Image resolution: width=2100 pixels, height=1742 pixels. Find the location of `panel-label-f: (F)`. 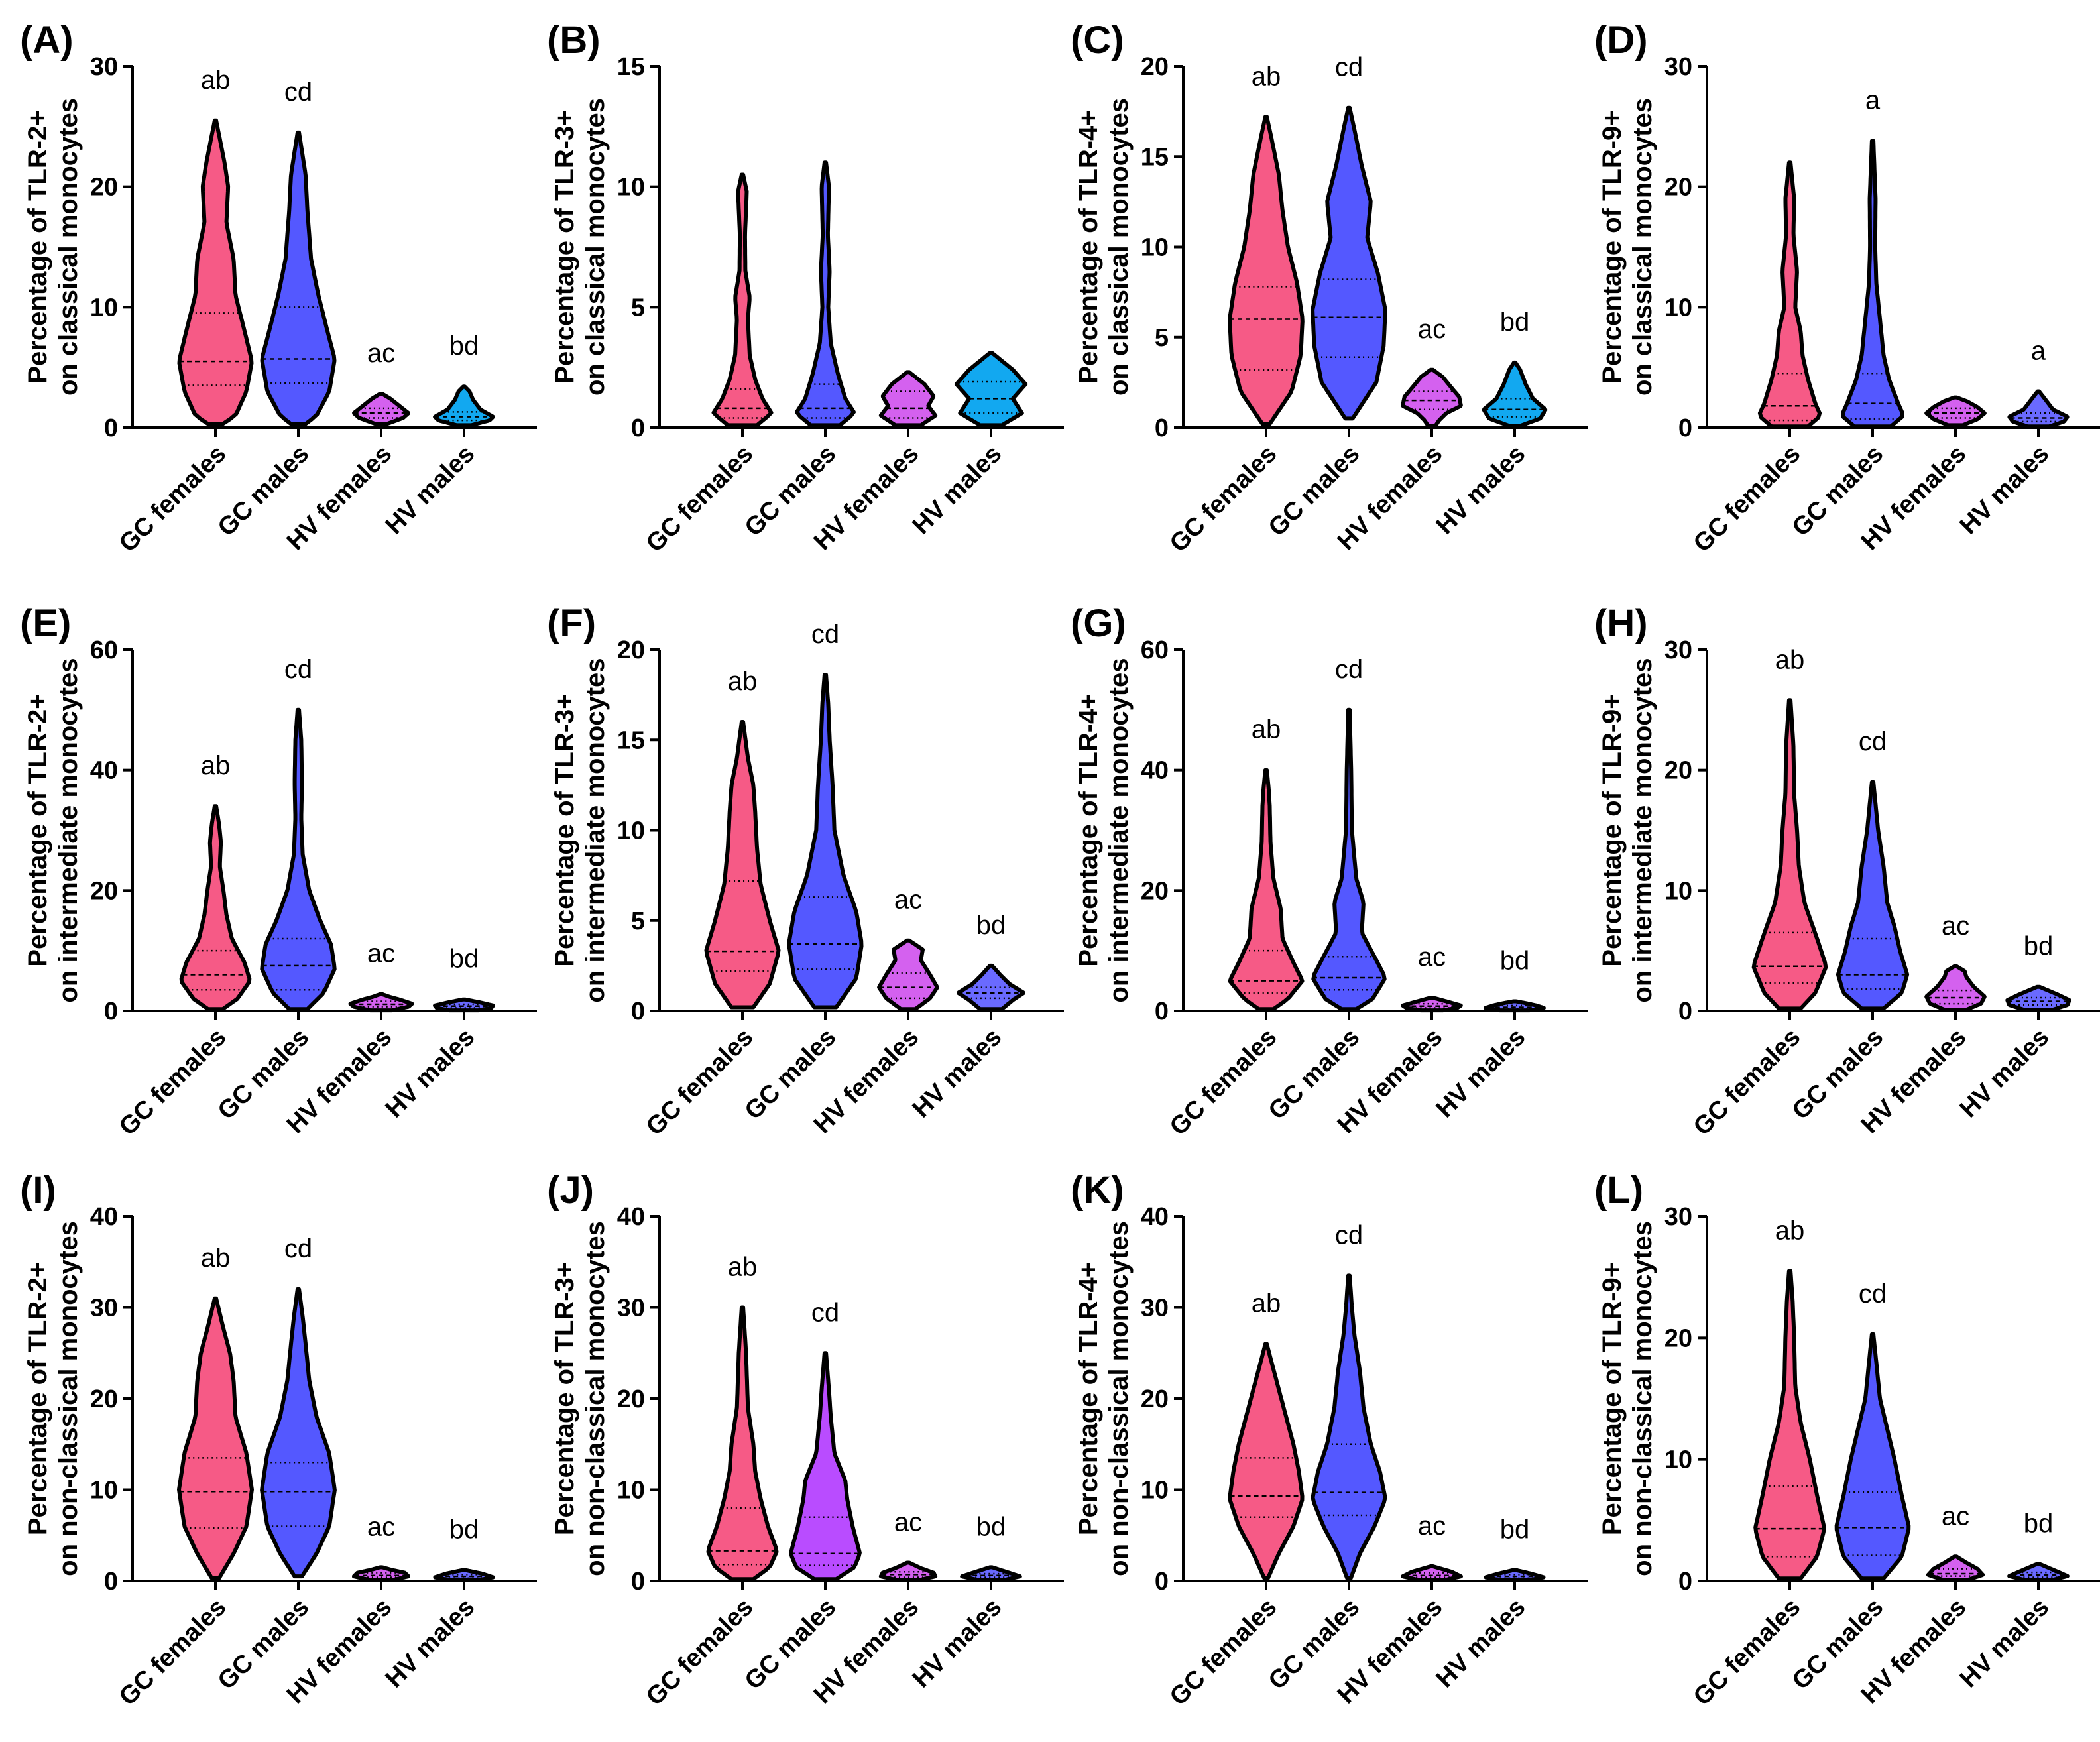

panel-label-f: (F) is located at coordinates (571, 623).